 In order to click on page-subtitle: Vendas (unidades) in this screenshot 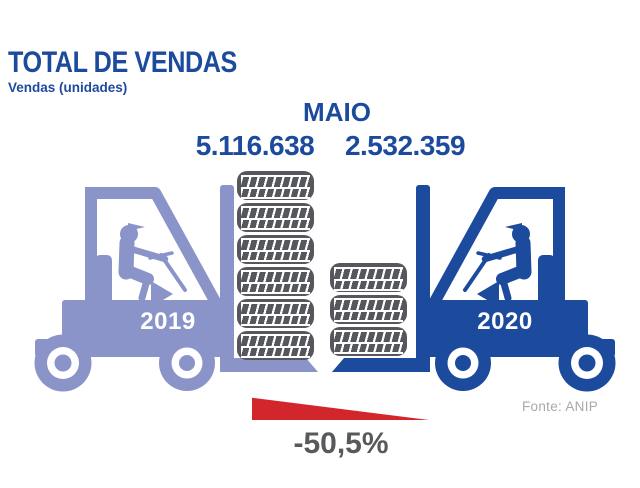, I will do `click(68, 87)`.